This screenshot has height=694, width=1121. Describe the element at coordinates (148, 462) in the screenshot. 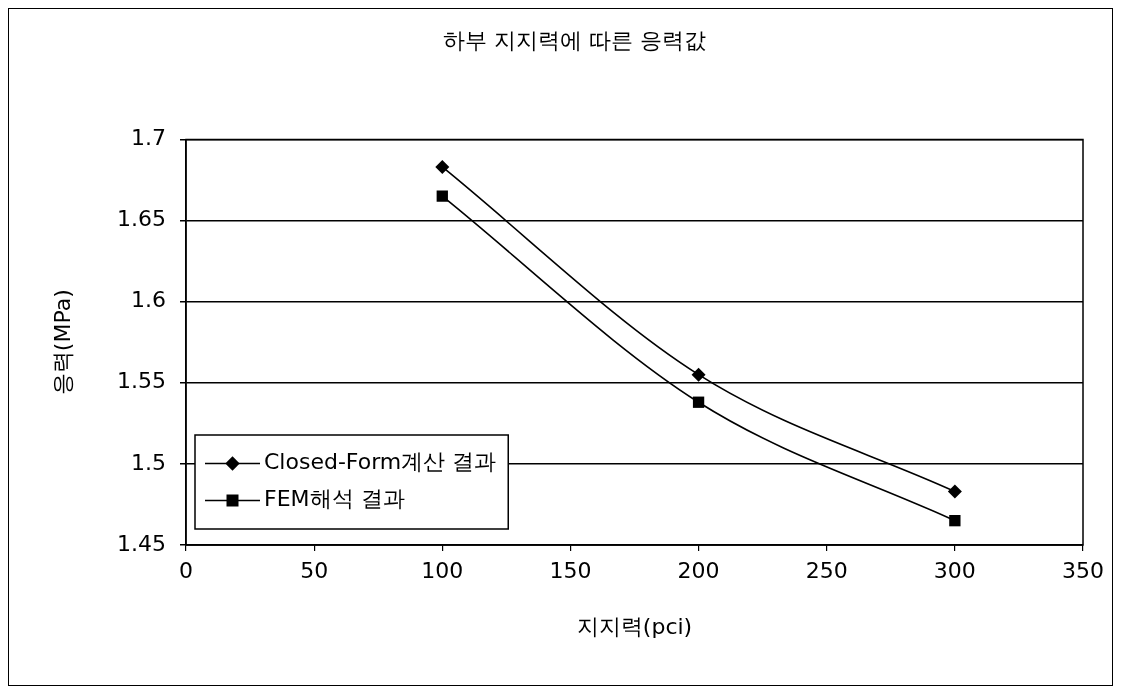

I see `y-tick-label: 1.5` at that location.